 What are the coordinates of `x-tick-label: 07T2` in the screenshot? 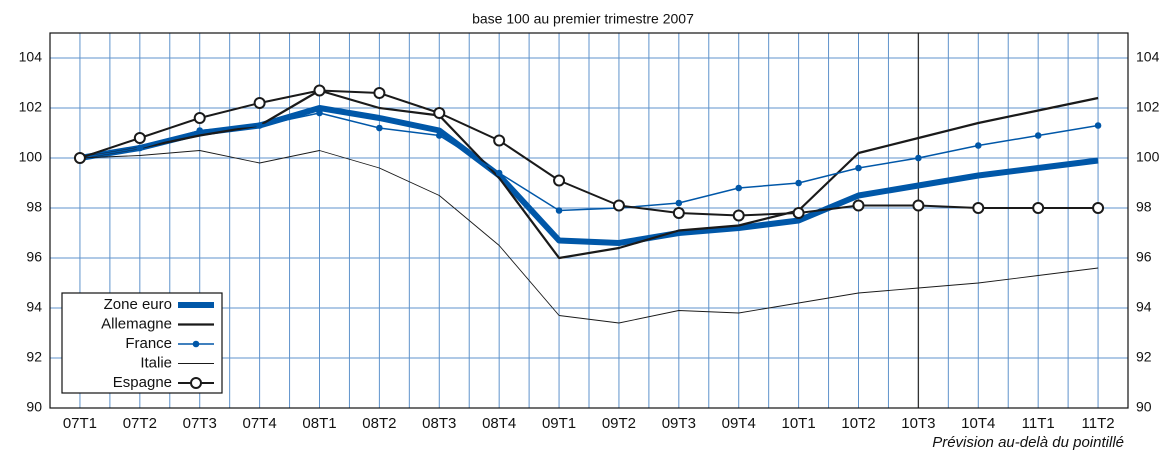 It's located at (140, 423).